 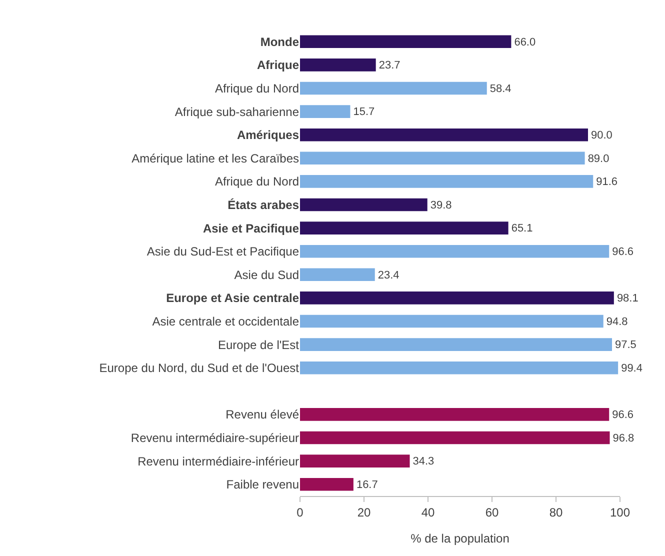 What do you see at coordinates (620, 512) in the screenshot?
I see `x-tick-label: 100` at bounding box center [620, 512].